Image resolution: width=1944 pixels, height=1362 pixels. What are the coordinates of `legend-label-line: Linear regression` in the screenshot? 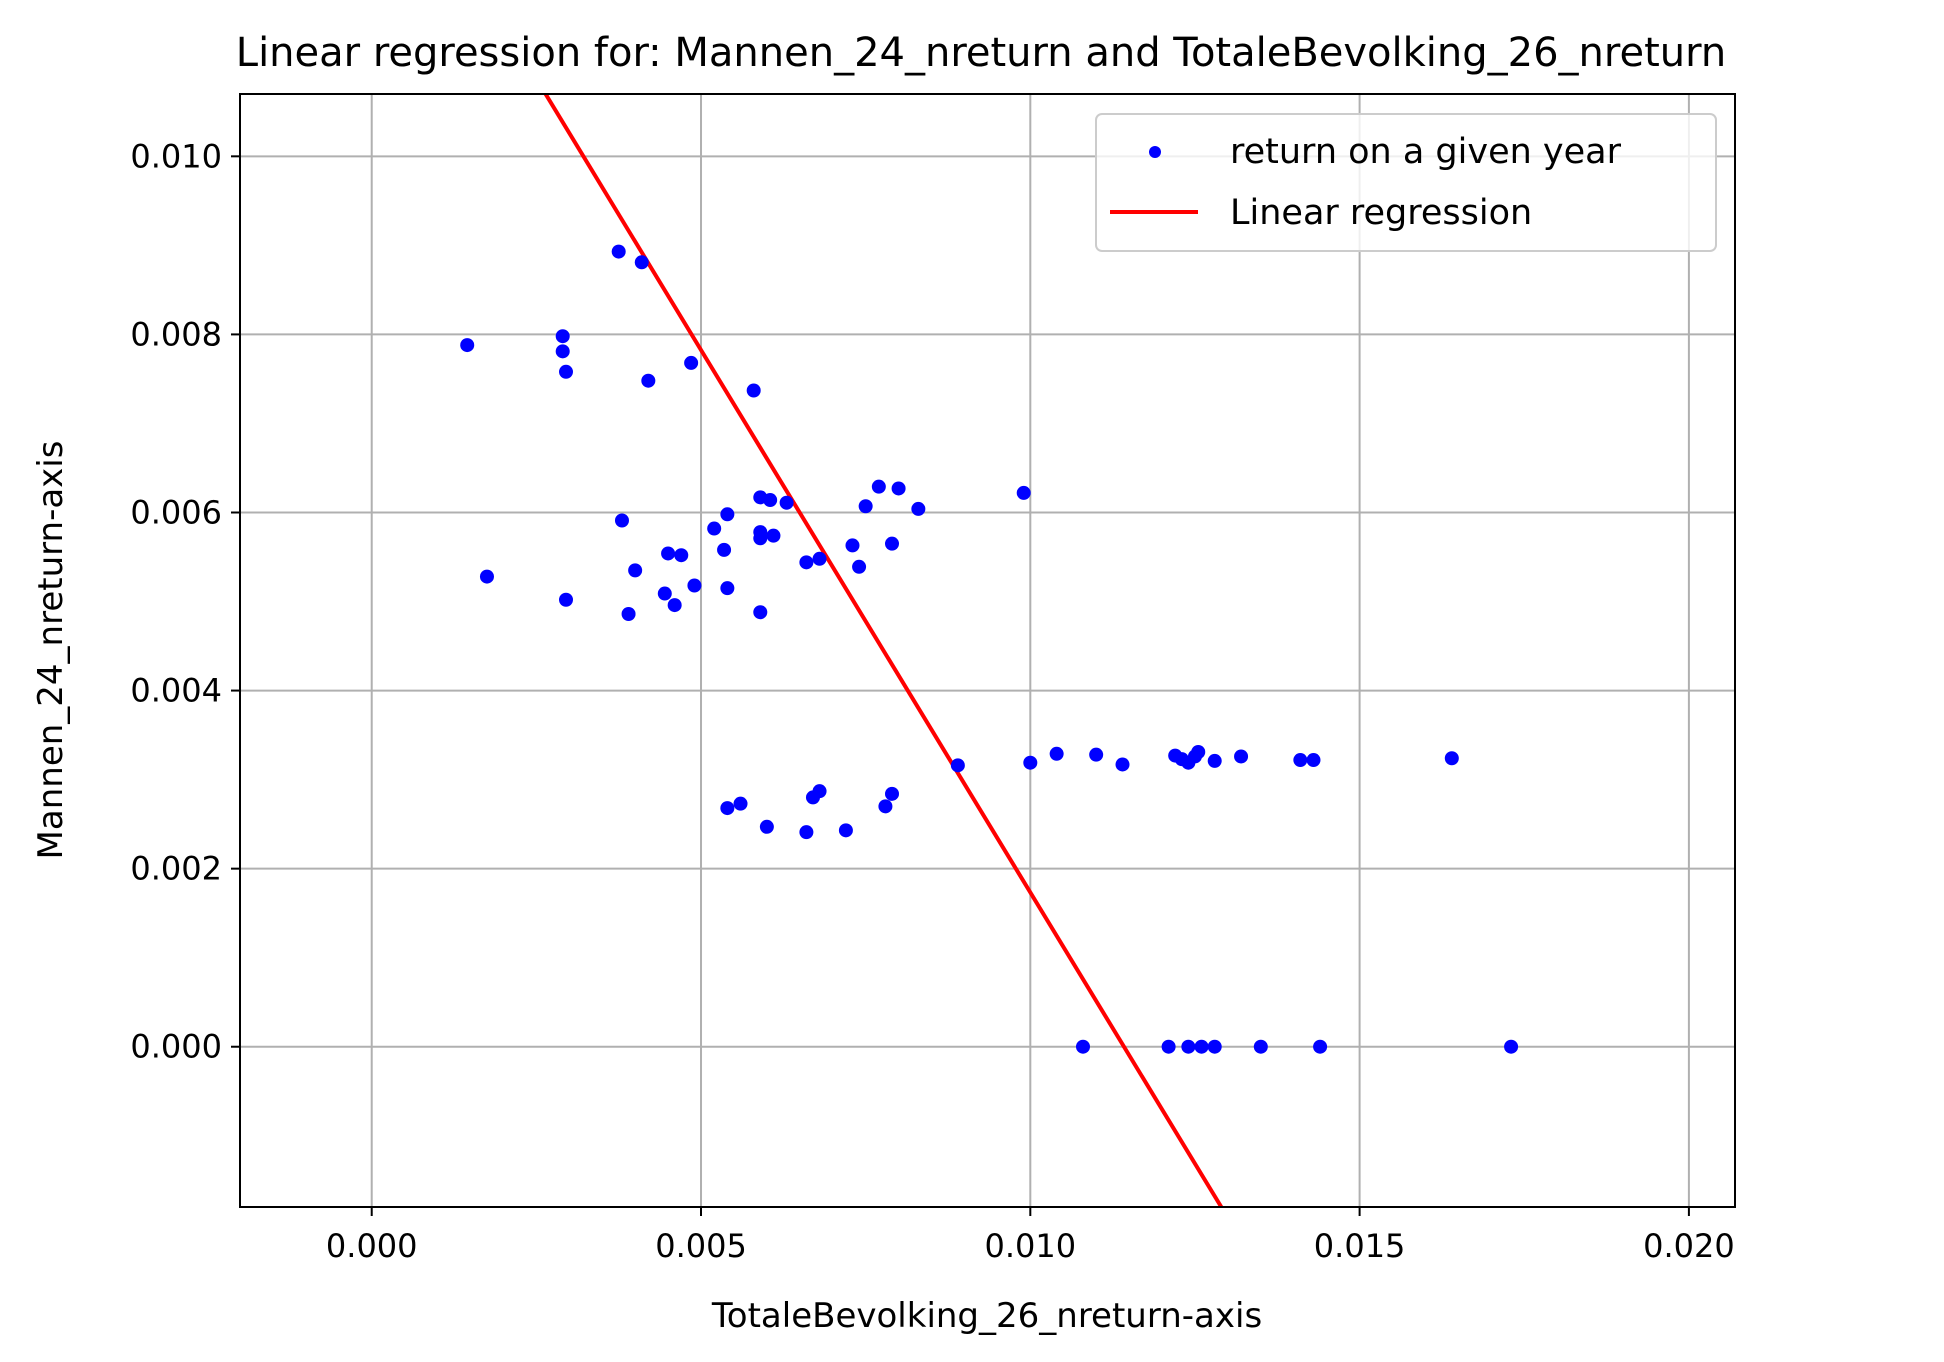 It's located at (1381, 213).